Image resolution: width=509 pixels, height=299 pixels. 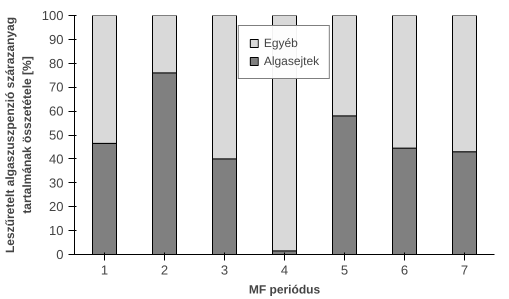 What do you see at coordinates (56, 63) in the screenshot?
I see `y-tick-label: 80` at bounding box center [56, 63].